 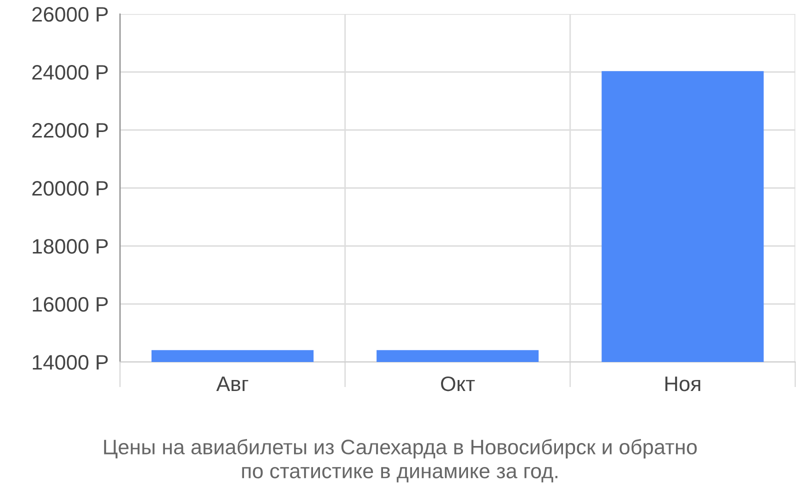 What do you see at coordinates (232, 383) in the screenshot?
I see `x-tick-label: Авг` at bounding box center [232, 383].